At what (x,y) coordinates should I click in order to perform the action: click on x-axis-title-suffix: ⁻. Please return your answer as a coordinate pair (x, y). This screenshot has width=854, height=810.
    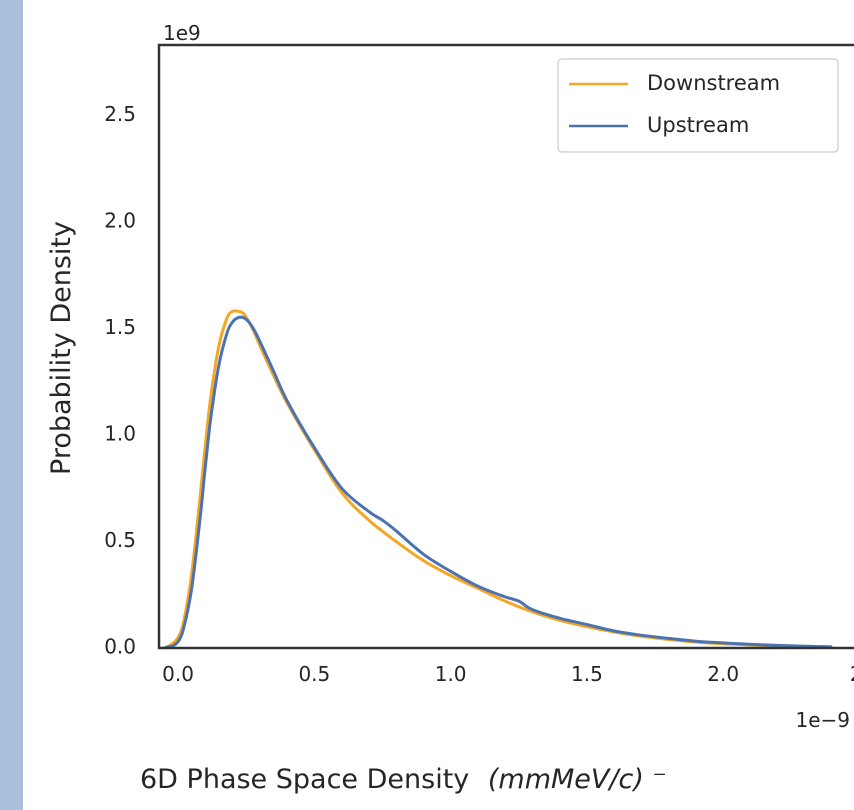
    Looking at the image, I should click on (659, 779).